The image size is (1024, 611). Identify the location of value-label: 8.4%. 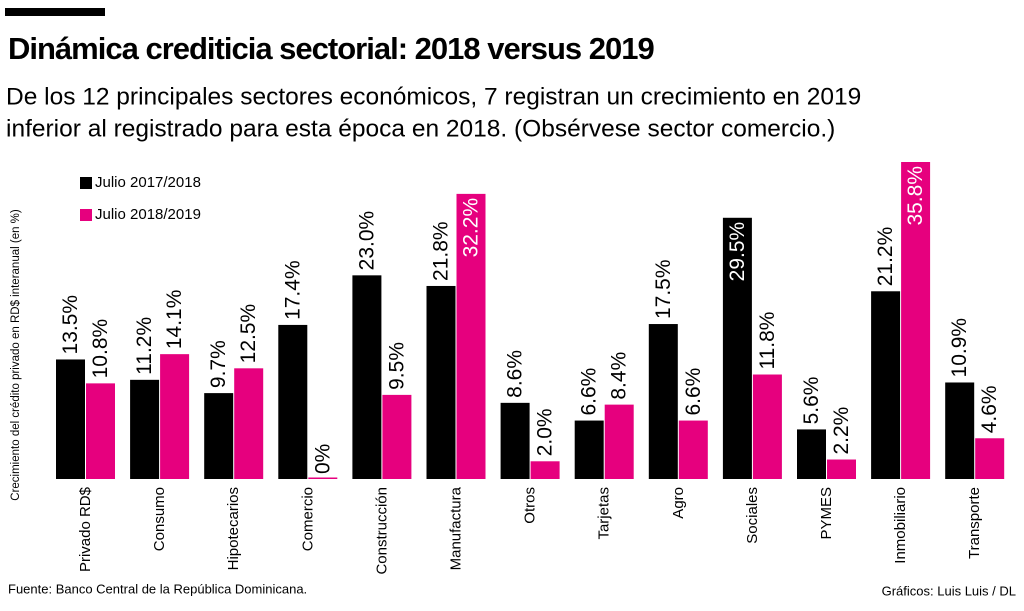
(619, 376).